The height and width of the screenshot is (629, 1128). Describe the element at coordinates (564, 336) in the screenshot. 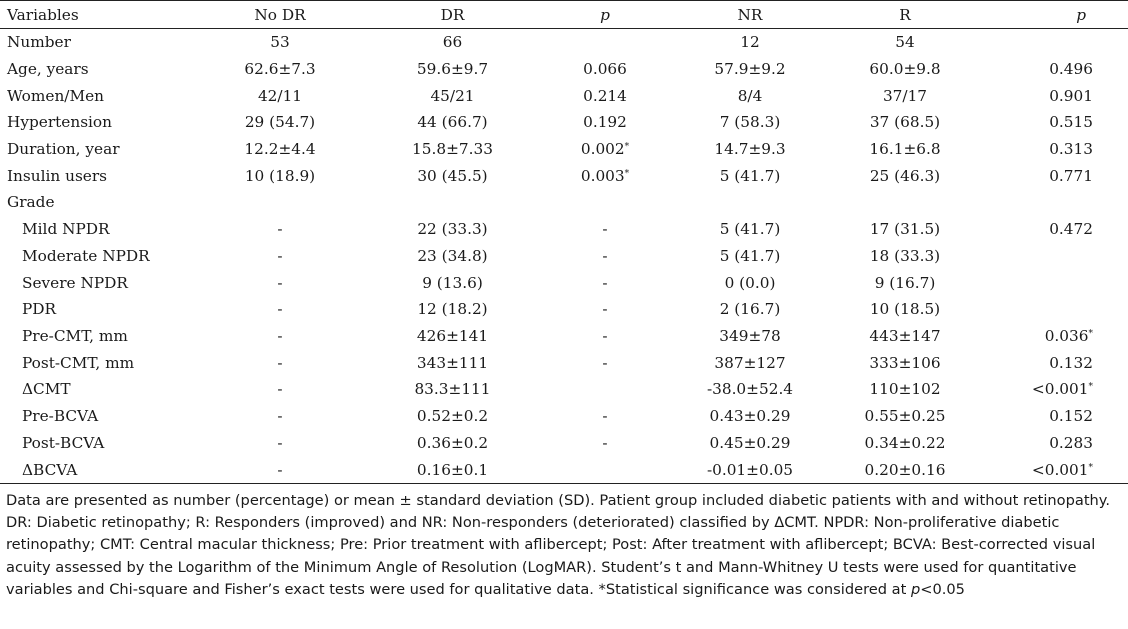

I see `table-row: Pre-CMT, mm - 426±141 - 349±78 443±147 0.036*` at that location.